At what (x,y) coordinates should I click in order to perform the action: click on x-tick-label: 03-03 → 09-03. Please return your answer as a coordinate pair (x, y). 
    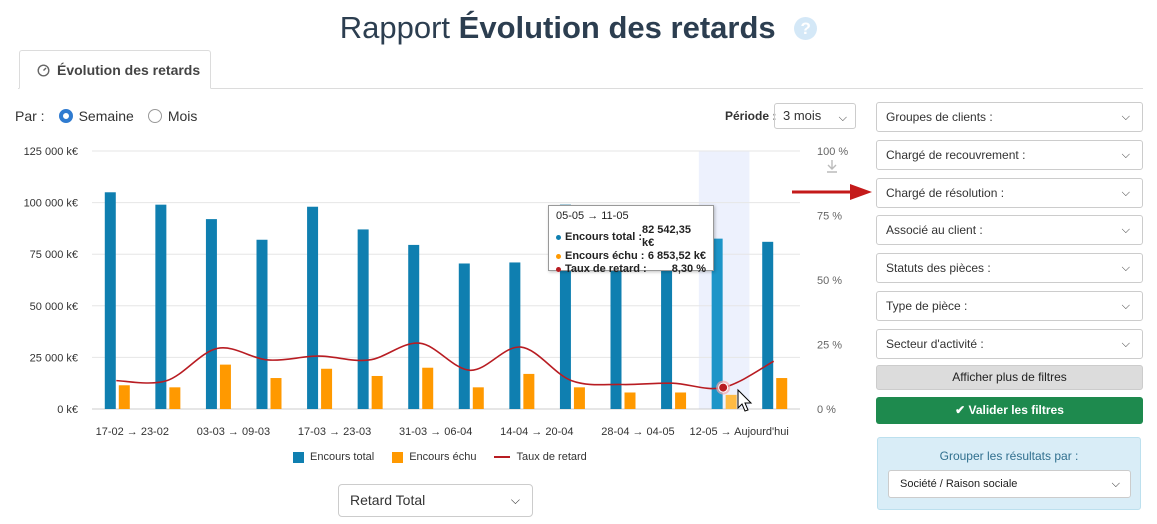
    Looking at the image, I should click on (233, 432).